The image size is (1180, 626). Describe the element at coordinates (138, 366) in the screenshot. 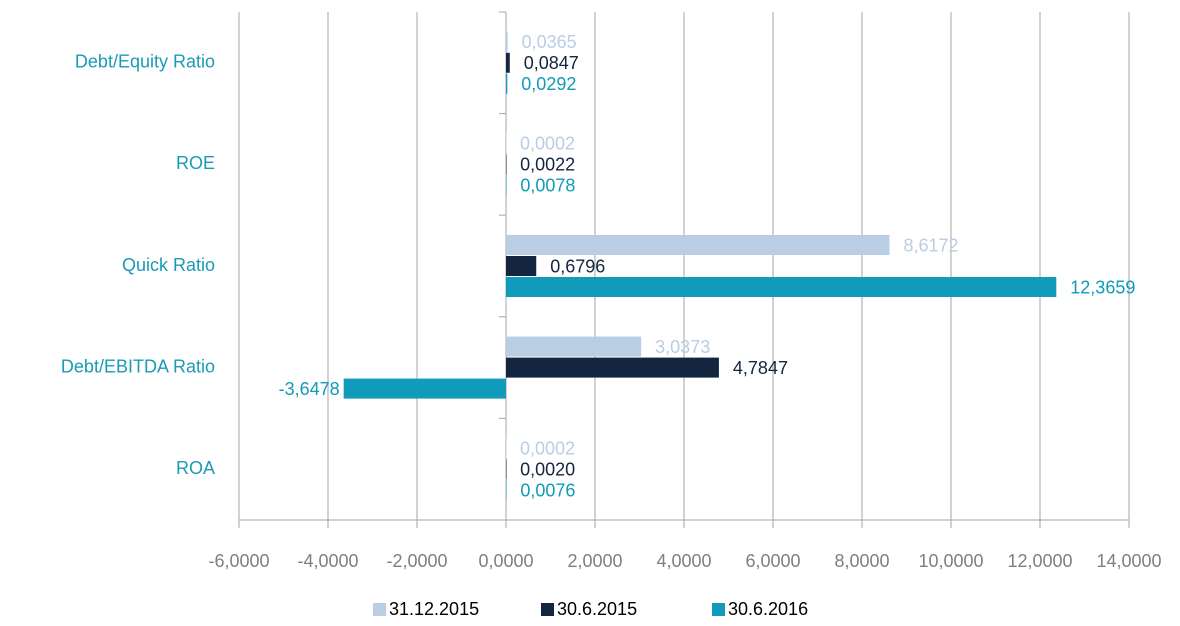

I see `y-tick-label: Debt/EBITDA Ratio` at that location.